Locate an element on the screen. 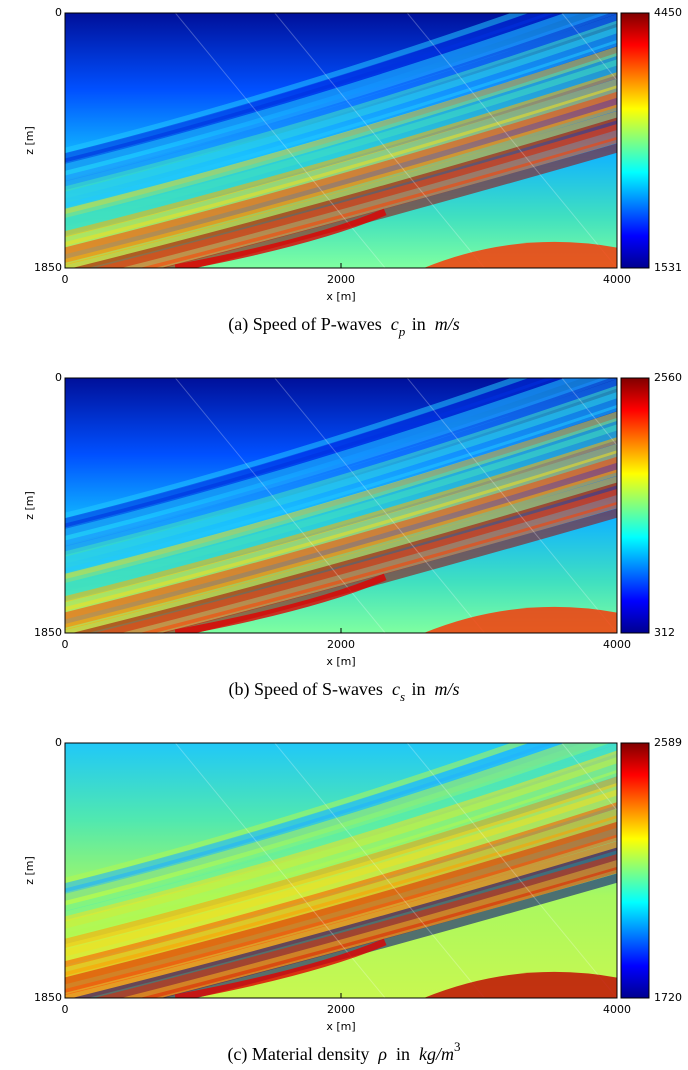  caption: (c) Material density ρ in kg/m3 is located at coordinates (343, 1052).